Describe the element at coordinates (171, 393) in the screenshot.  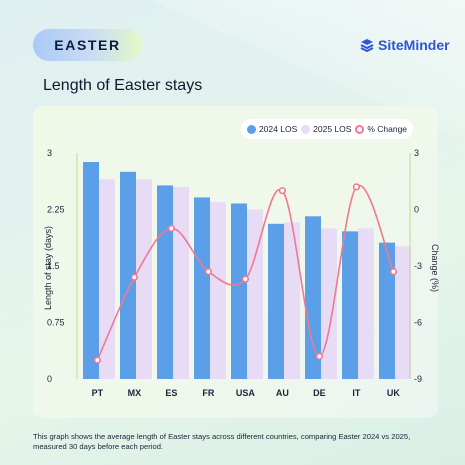
I see `x-tick-es: ES` at that location.